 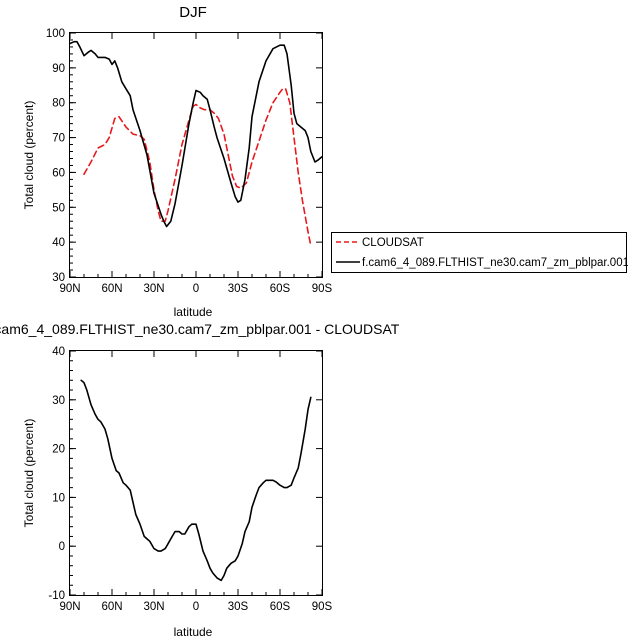 What do you see at coordinates (111, 289) in the screenshot?
I see `panel1-xtick-label: 60N` at bounding box center [111, 289].